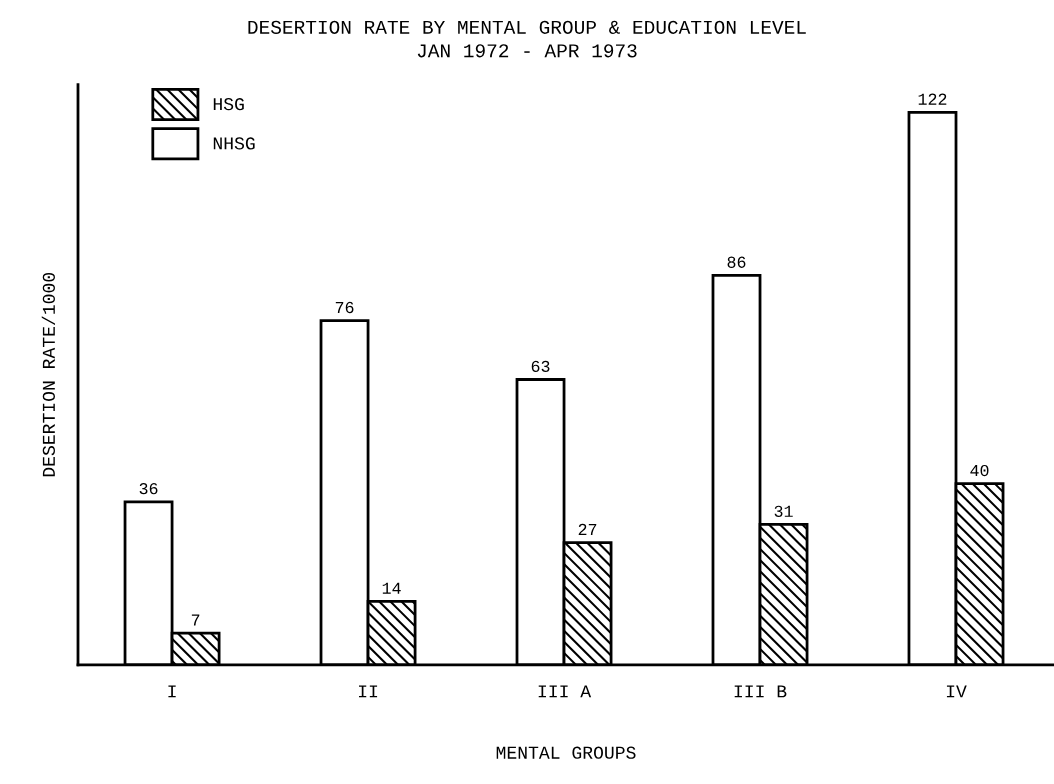 The height and width of the screenshot is (784, 1054). I want to click on data-label: 76, so click(344, 307).